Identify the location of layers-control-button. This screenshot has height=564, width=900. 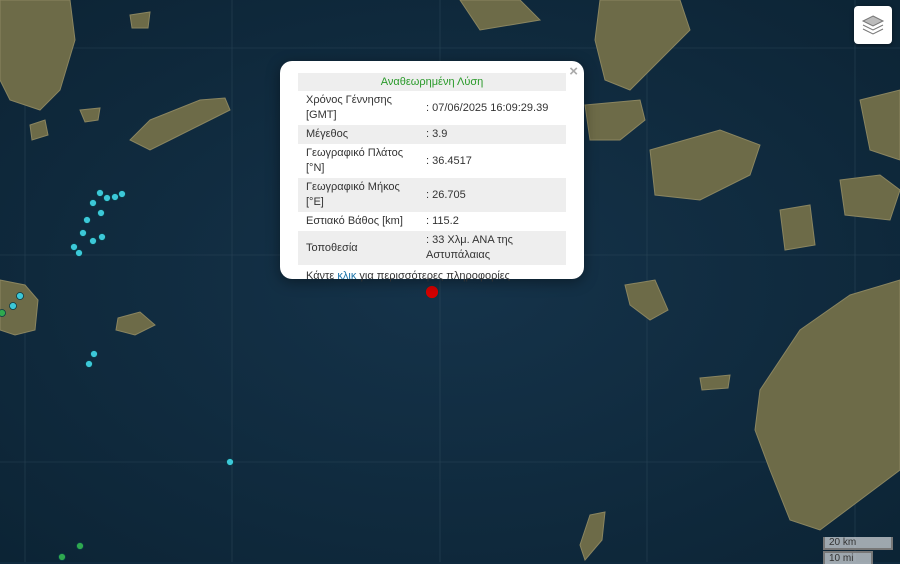
(873, 25).